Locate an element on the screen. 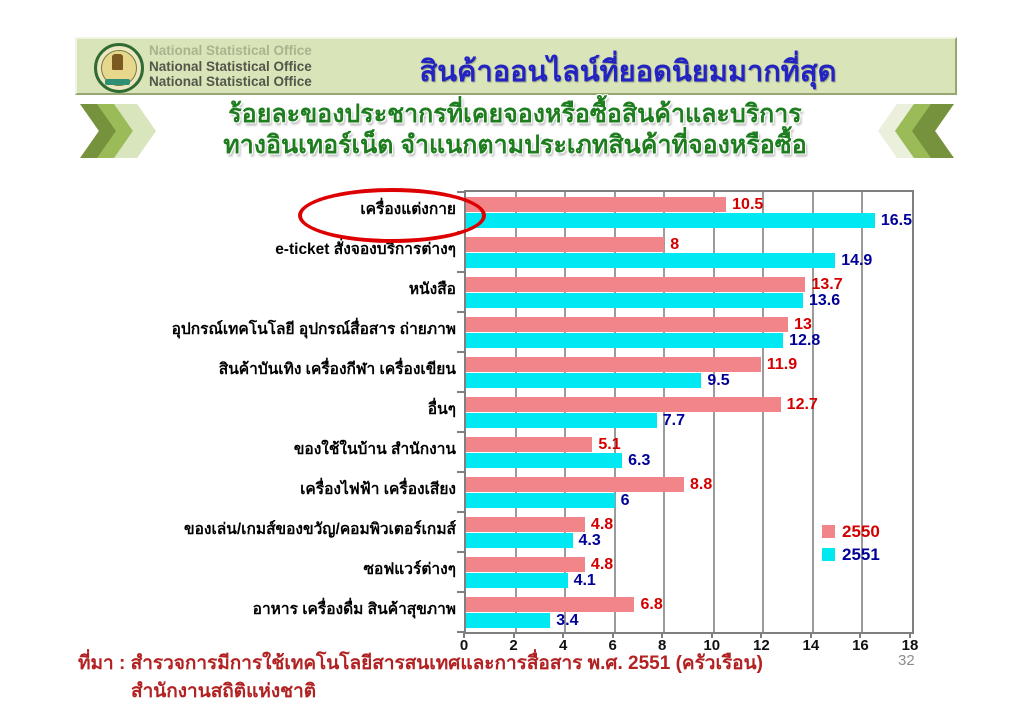 This screenshot has width=1030, height=728. x-axis-label: 4 is located at coordinates (563, 645).